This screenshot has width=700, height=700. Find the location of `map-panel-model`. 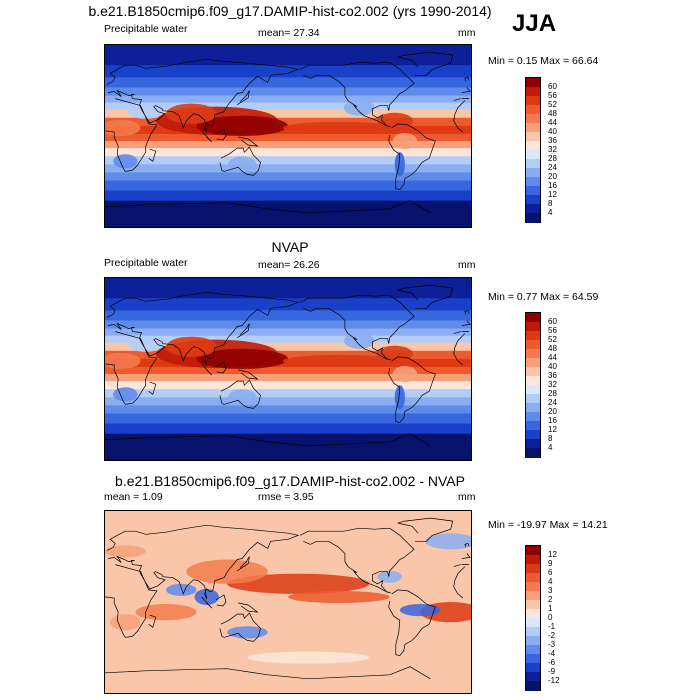

map-panel-model is located at coordinates (288, 136).